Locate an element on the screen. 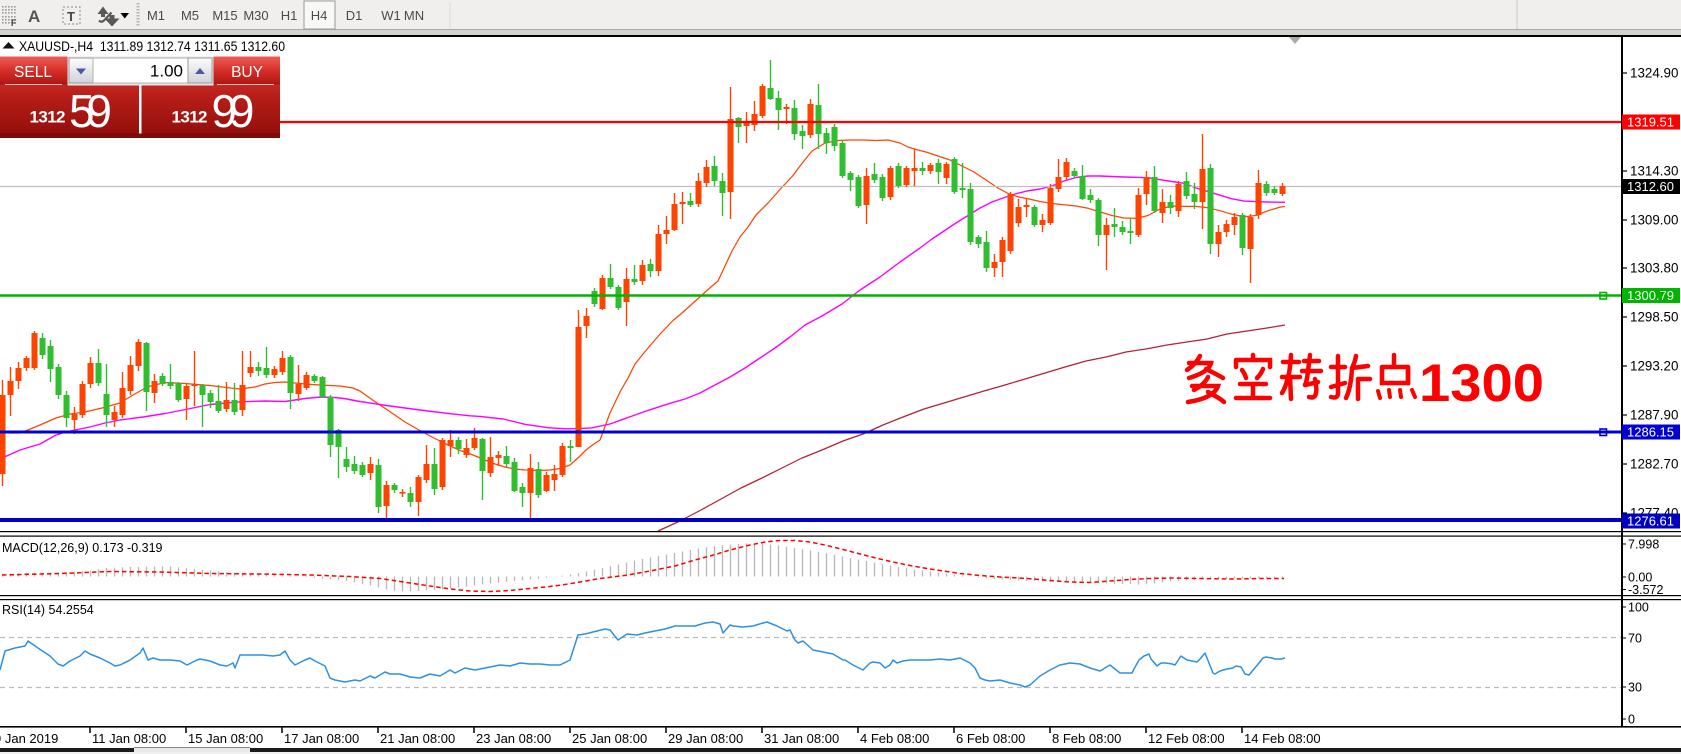 The width and height of the screenshot is (1681, 754). svg-text: -3.572 is located at coordinates (1645, 590).